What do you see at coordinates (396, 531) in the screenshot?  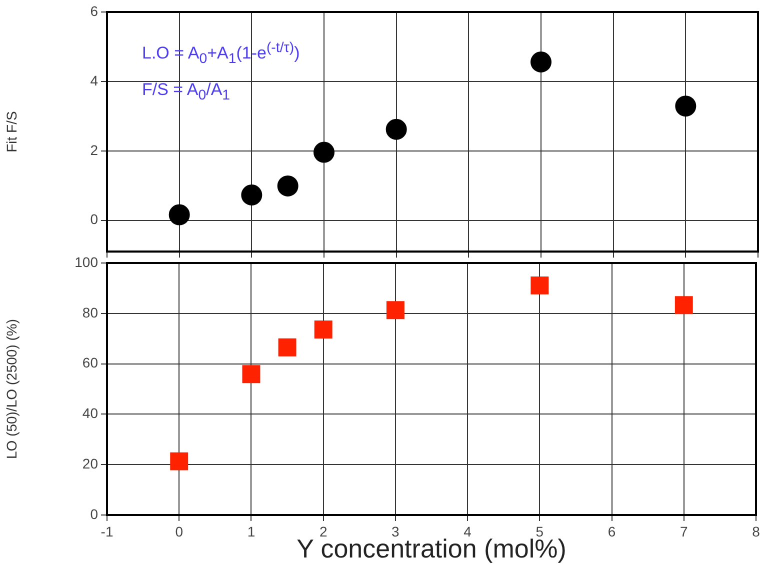 I see `x-tick-label: 3` at bounding box center [396, 531].